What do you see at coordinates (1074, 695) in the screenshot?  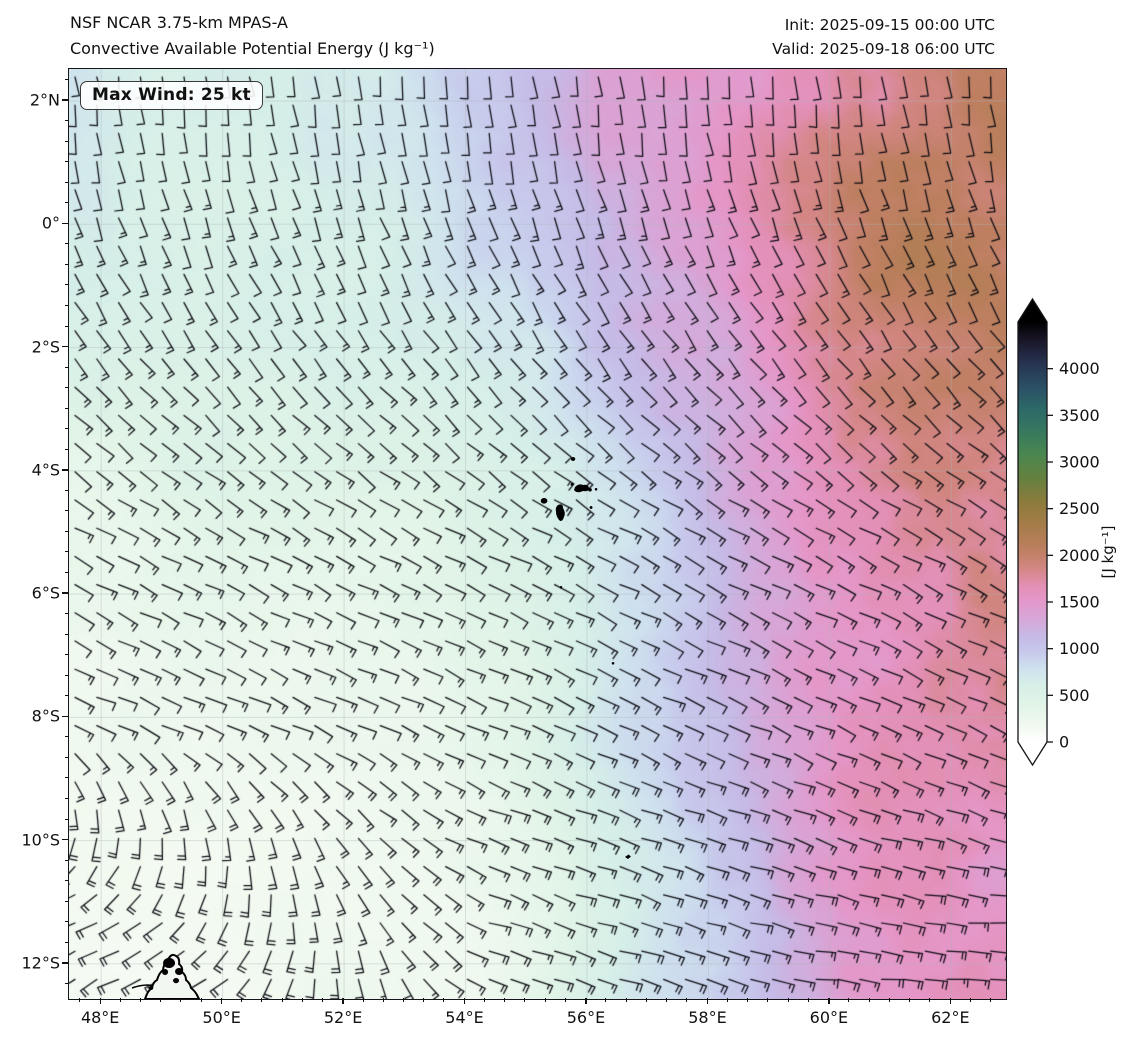 I see `colorbar-tick-label: 500` at bounding box center [1074, 695].